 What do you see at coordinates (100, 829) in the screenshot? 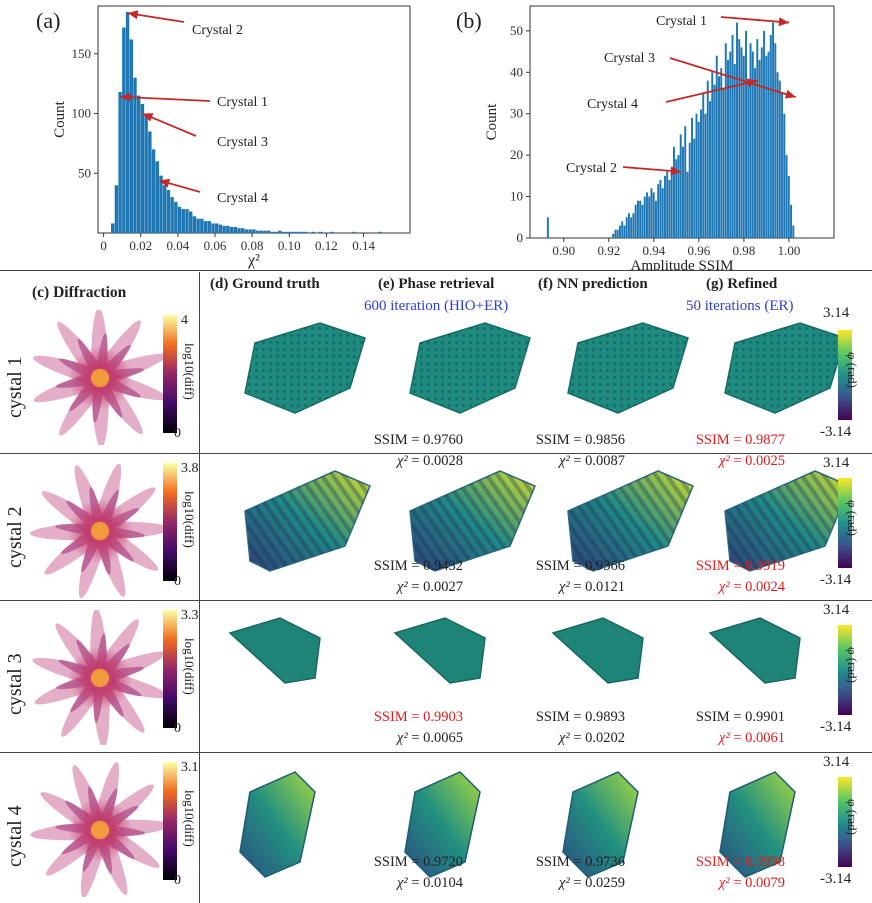
I see `diffraction-image` at bounding box center [100, 829].